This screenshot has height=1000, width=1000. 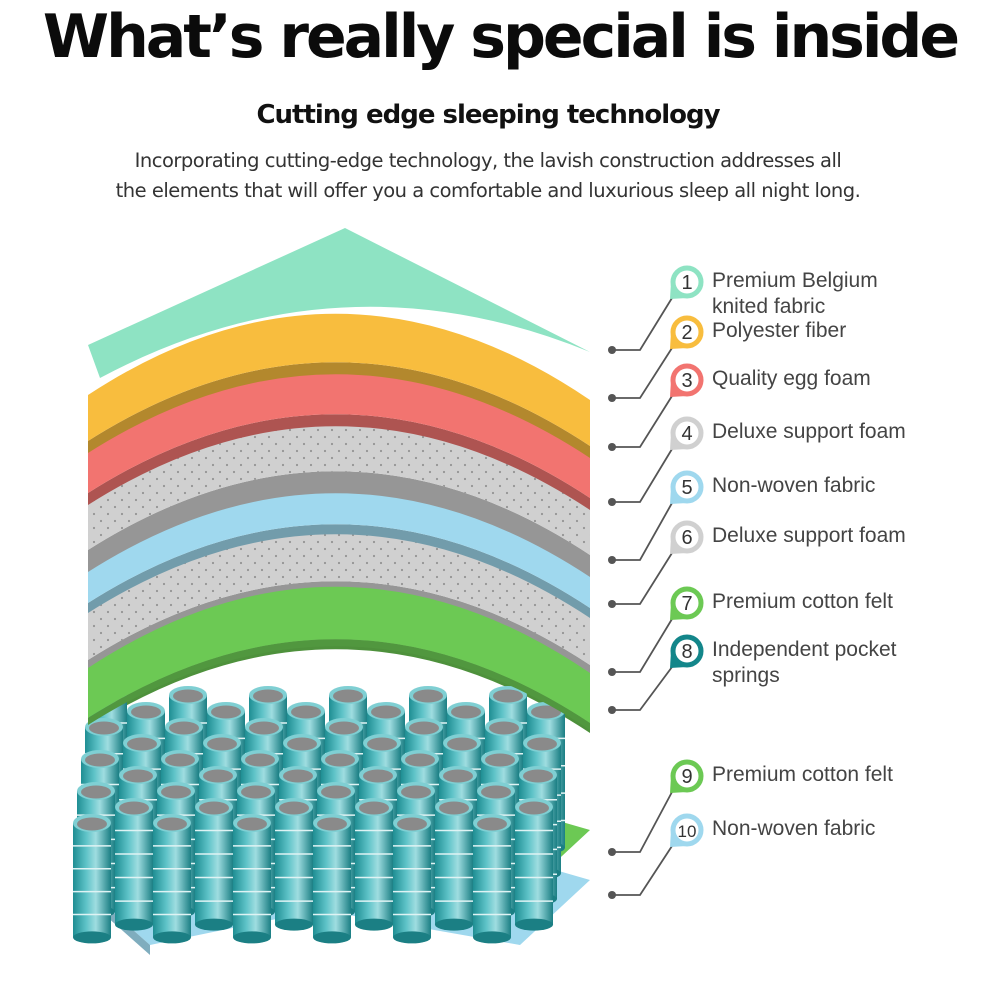 I want to click on pin-number: 3, so click(x=686, y=381).